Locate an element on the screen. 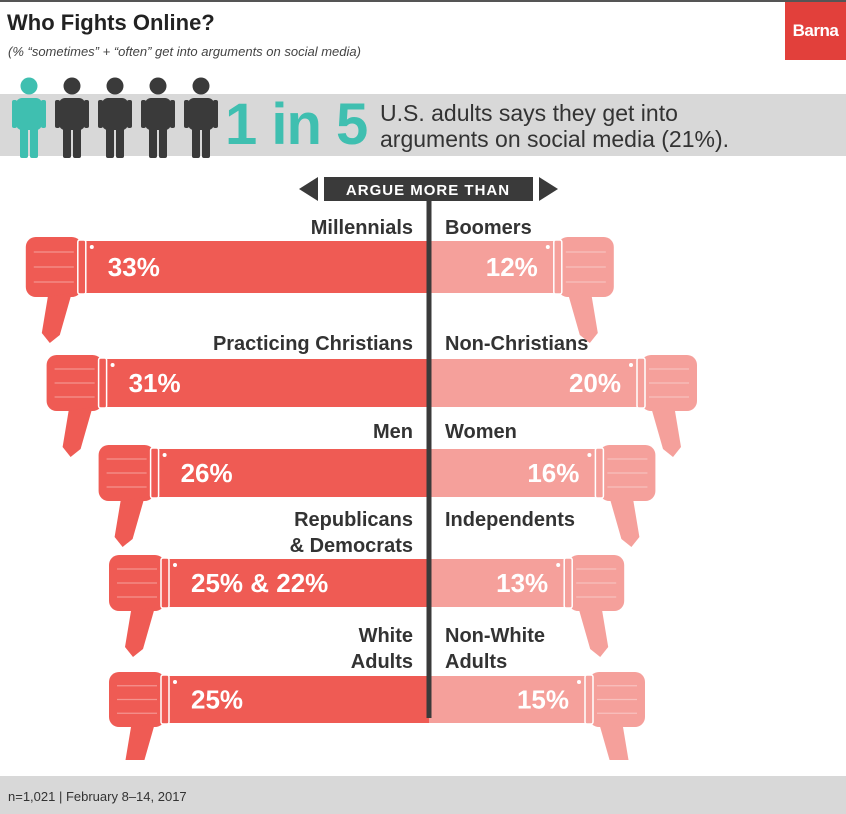 The width and height of the screenshot is (846, 814). left-category-label: Men is located at coordinates (393, 432).